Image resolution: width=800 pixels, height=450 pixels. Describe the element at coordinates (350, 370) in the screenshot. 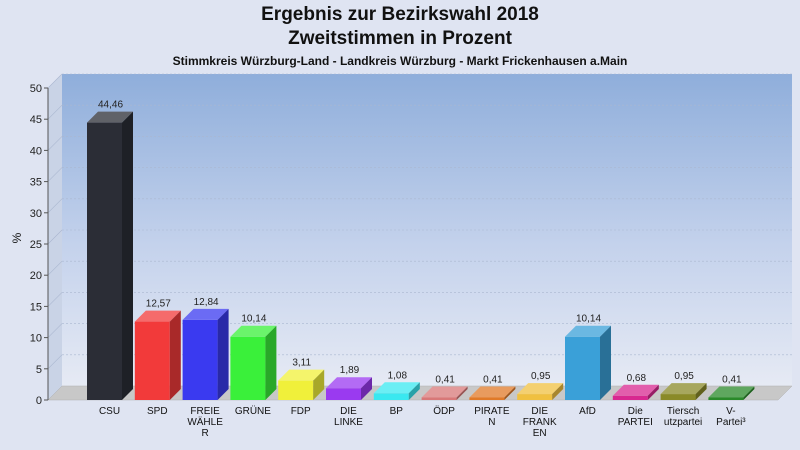

I see `bar-value-label: 1,89` at that location.